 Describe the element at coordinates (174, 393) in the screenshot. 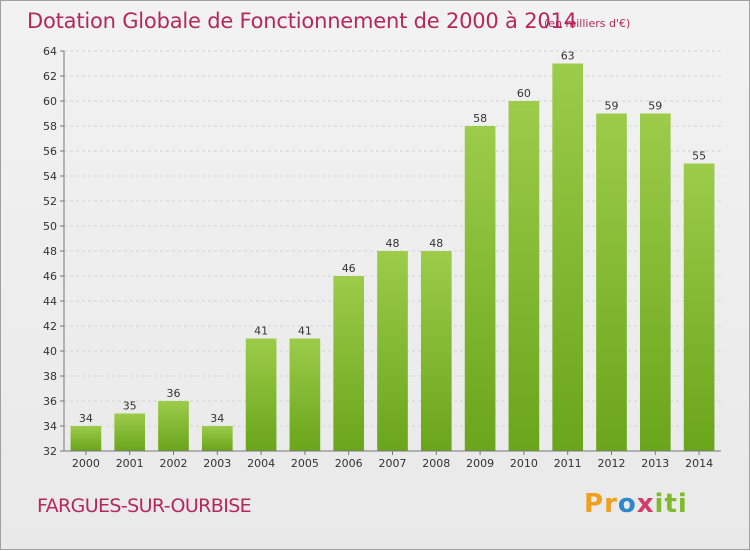

I see `bar-value-label: 36` at that location.